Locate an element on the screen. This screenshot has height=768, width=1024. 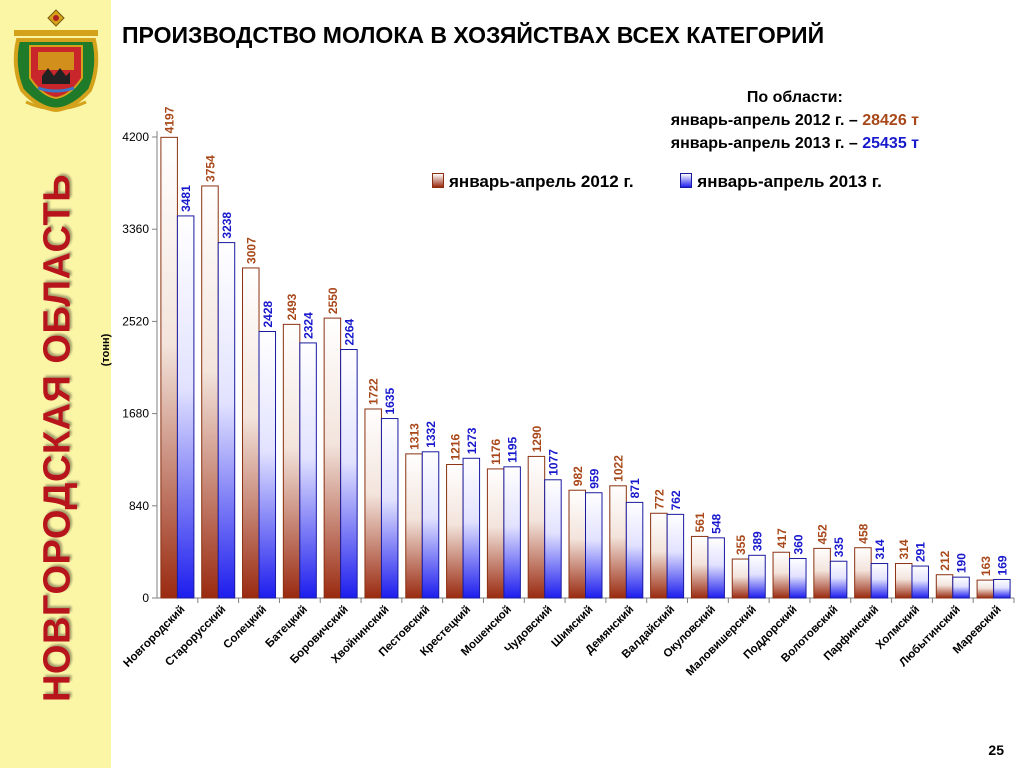
data-label: 982 is located at coordinates (578, 476).